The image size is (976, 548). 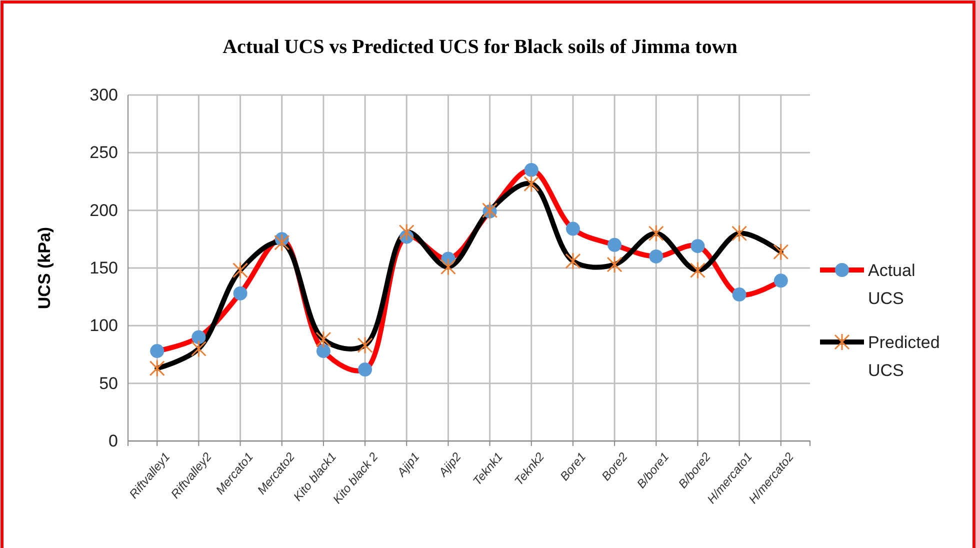 I want to click on y-tick-label: 200, so click(x=104, y=210).